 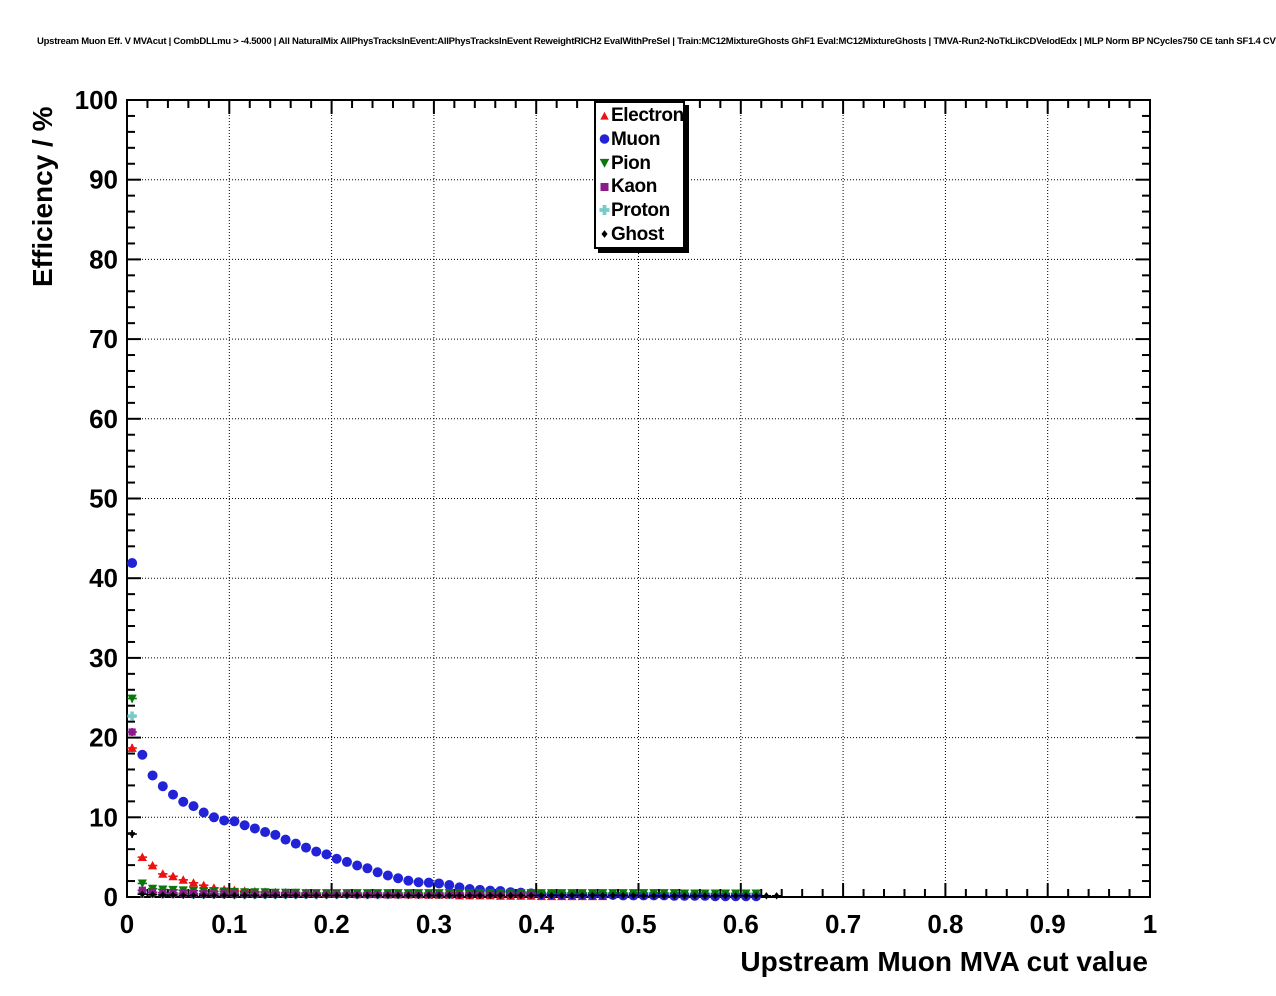 What do you see at coordinates (454, 865) in the screenshot?
I see `series-ghost` at bounding box center [454, 865].